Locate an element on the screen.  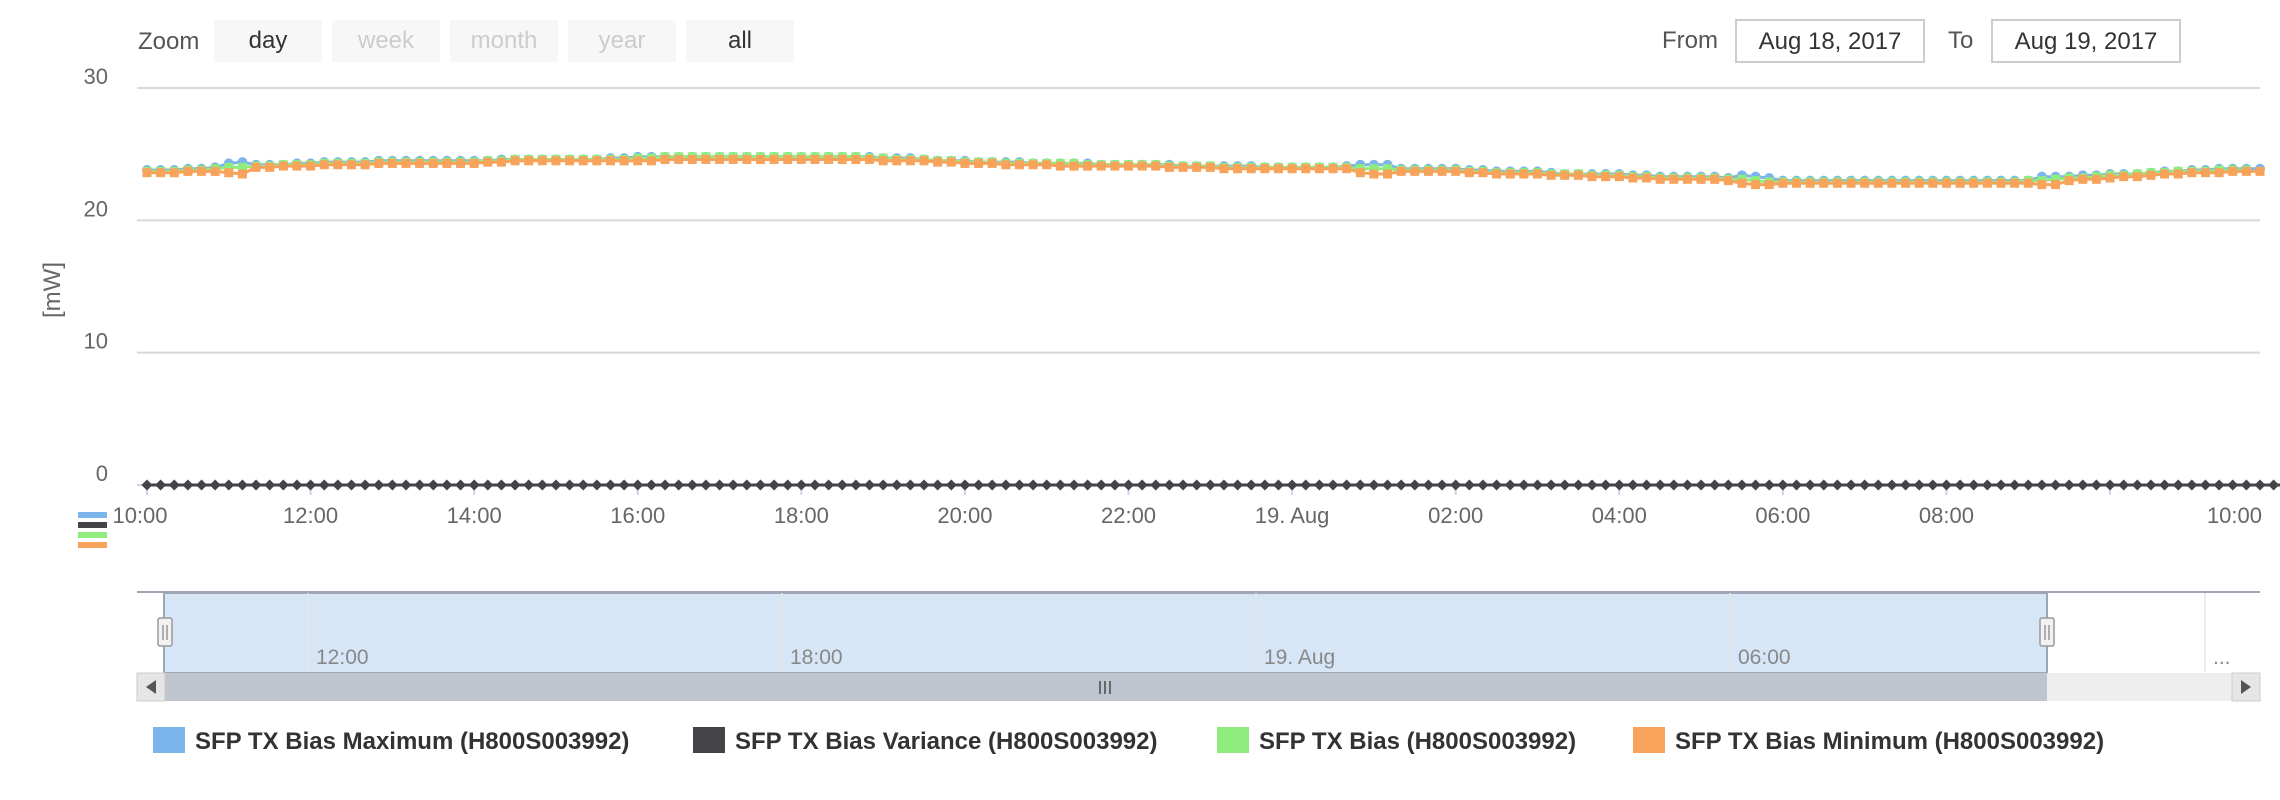
zoom-button-all: all is located at coordinates (740, 41).